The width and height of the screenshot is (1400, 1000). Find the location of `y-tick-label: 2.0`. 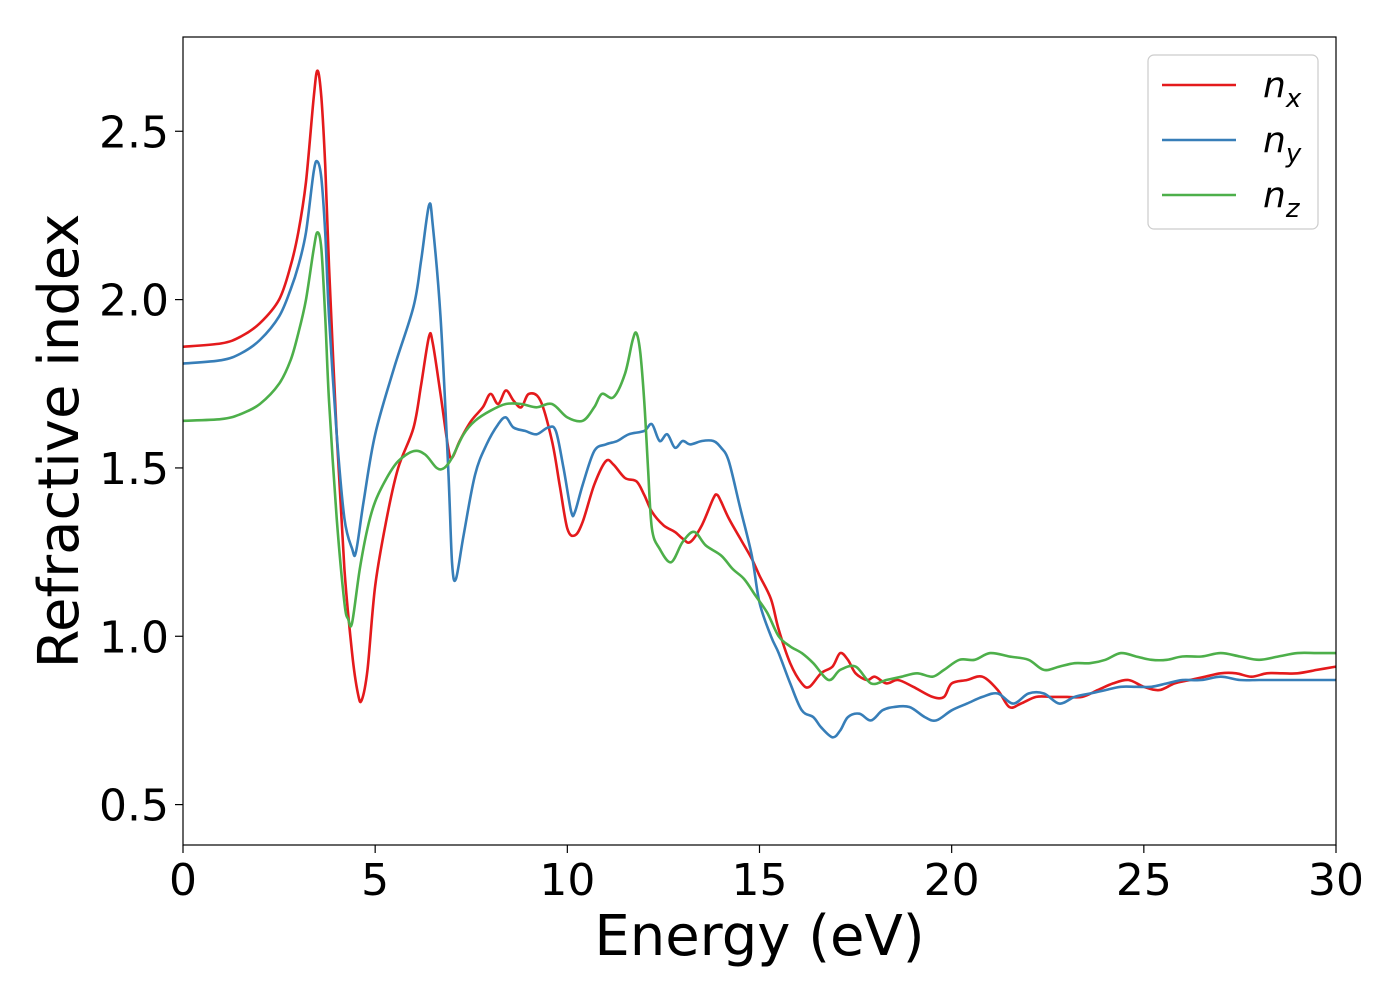

y-tick-label: 2.0 is located at coordinates (134, 301).